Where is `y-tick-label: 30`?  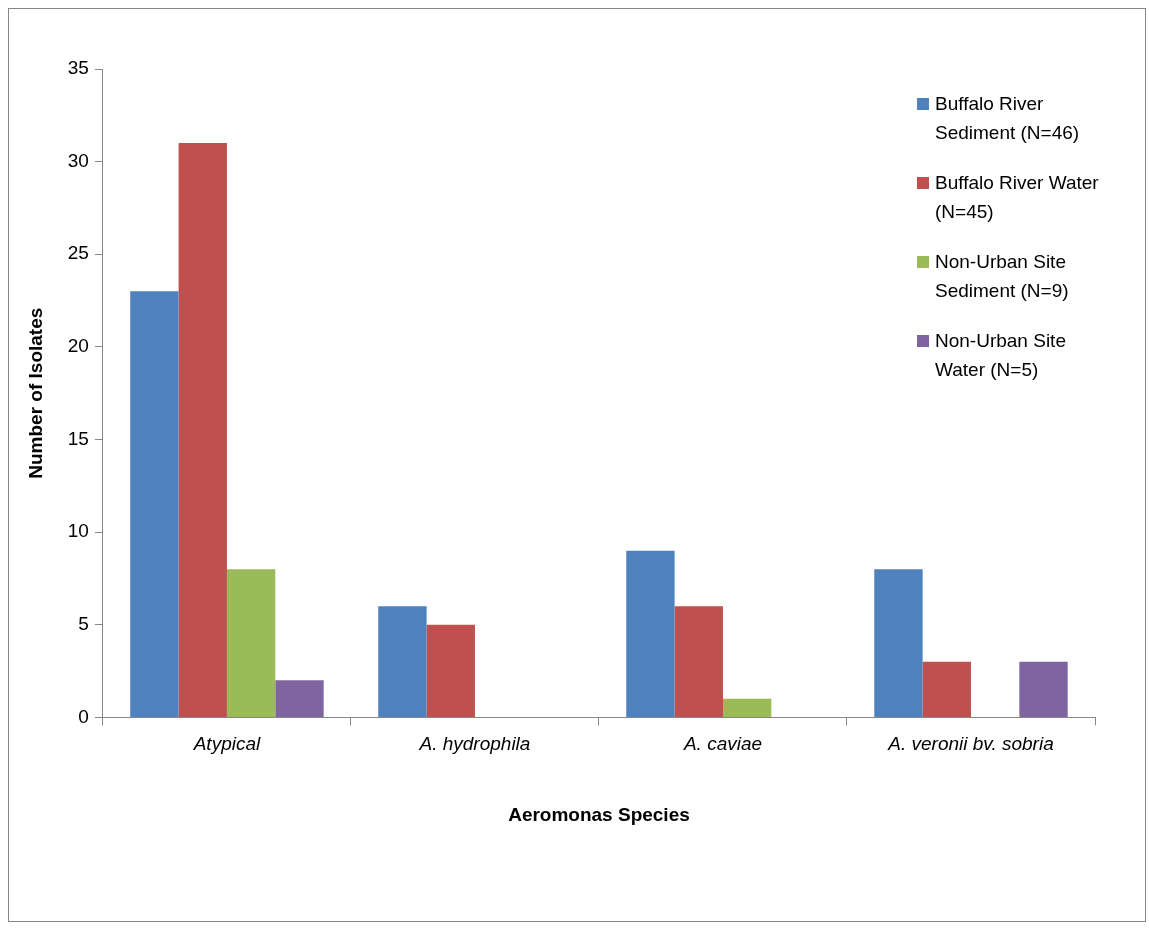
y-tick-label: 30 is located at coordinates (78, 160).